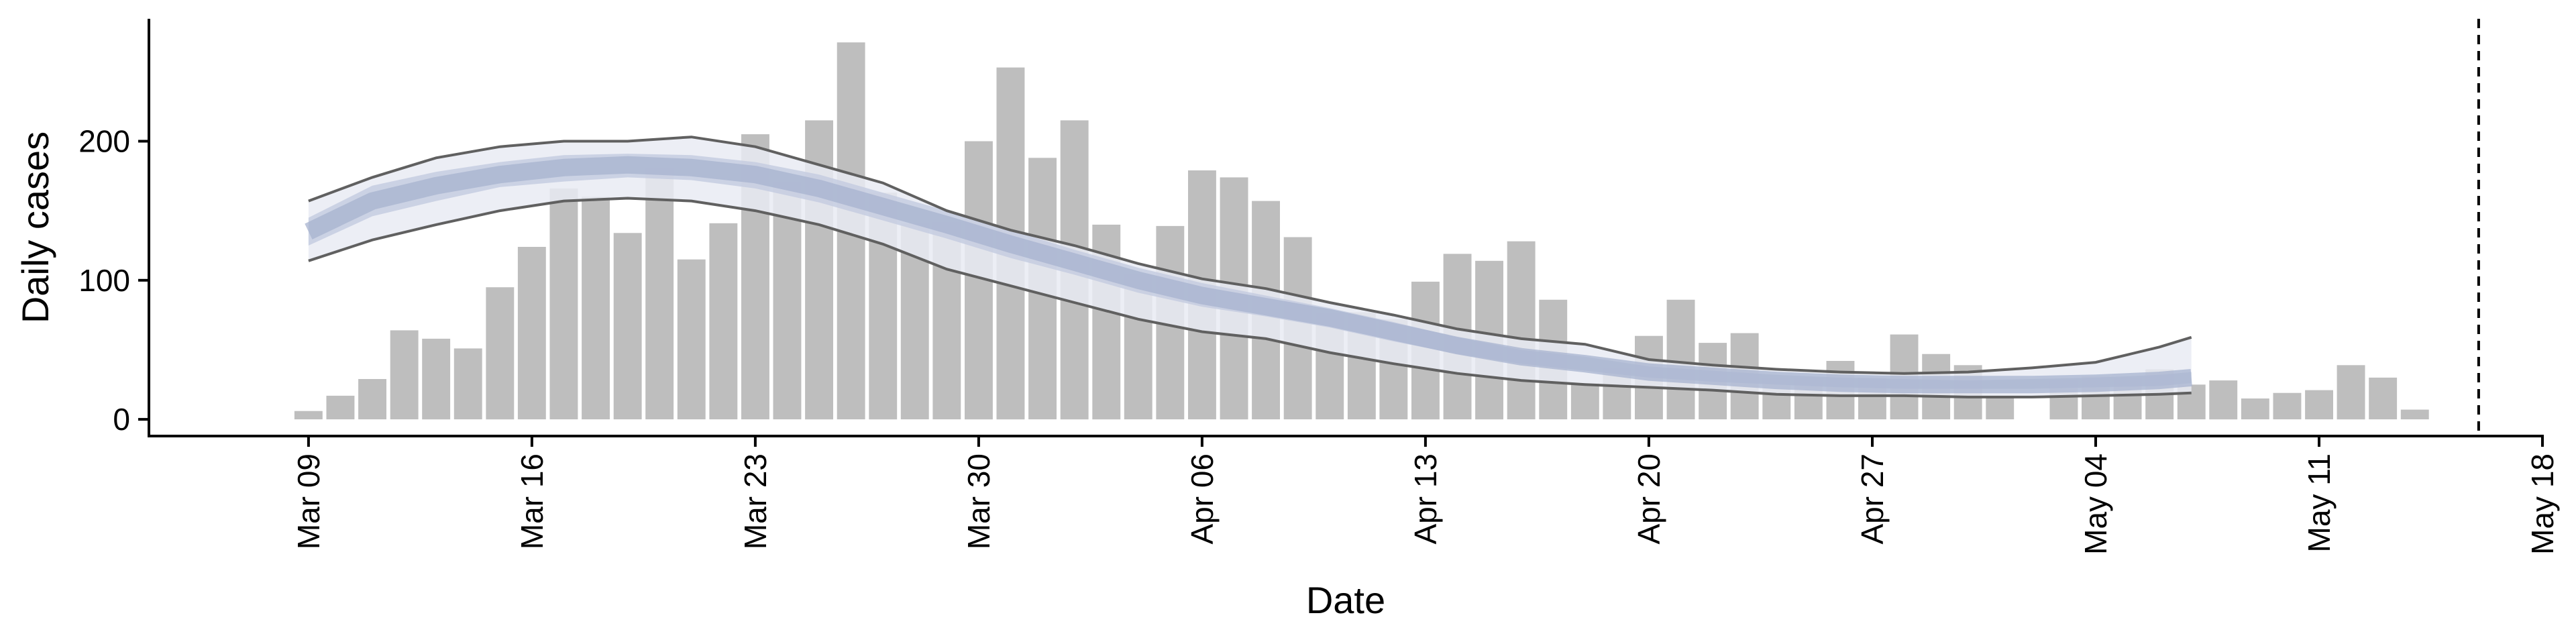 The image size is (2576, 644). I want to click on x-tick-label-2020-04-27: Apr 27, so click(1872, 499).